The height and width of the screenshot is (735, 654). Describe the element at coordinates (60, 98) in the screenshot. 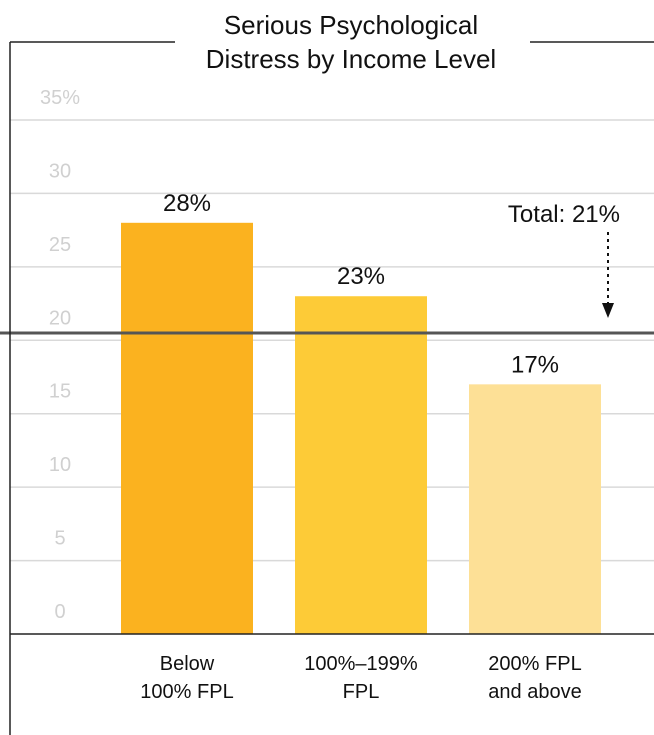

I see `y-tick-label: 35%` at that location.